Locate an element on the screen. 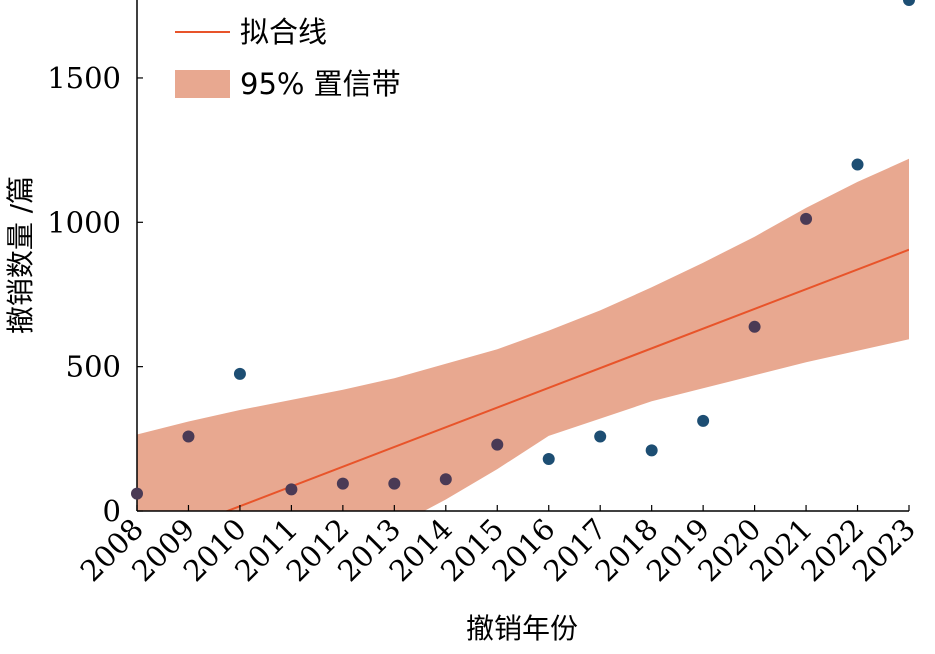 Image resolution: width=935 pixels, height=654 pixels. legend-fit-label: 拟合线 is located at coordinates (283, 32).